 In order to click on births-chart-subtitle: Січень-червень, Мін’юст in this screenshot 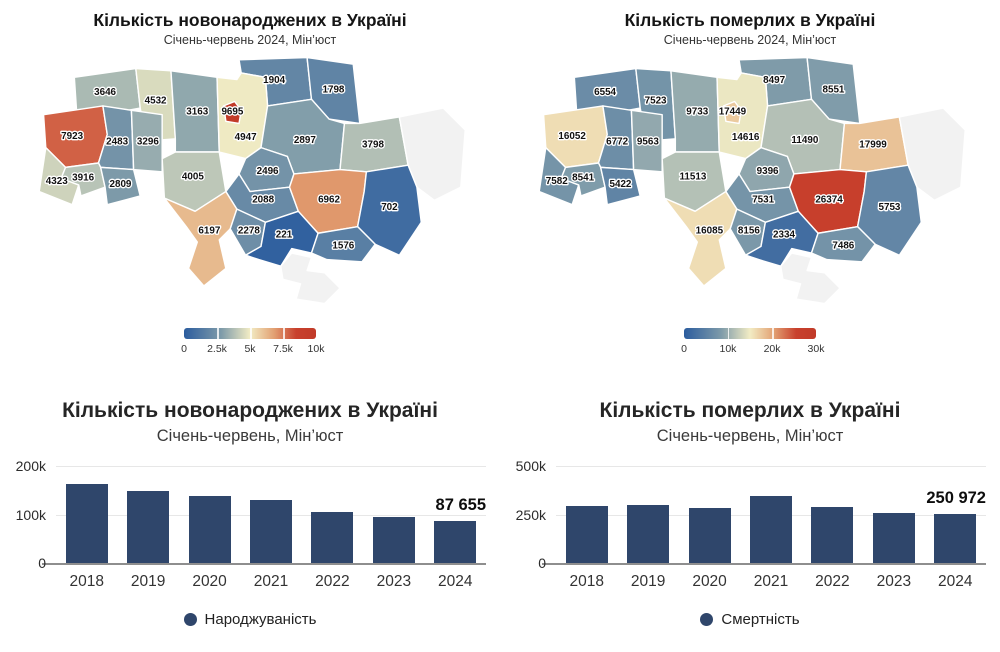, I will do `click(250, 436)`.